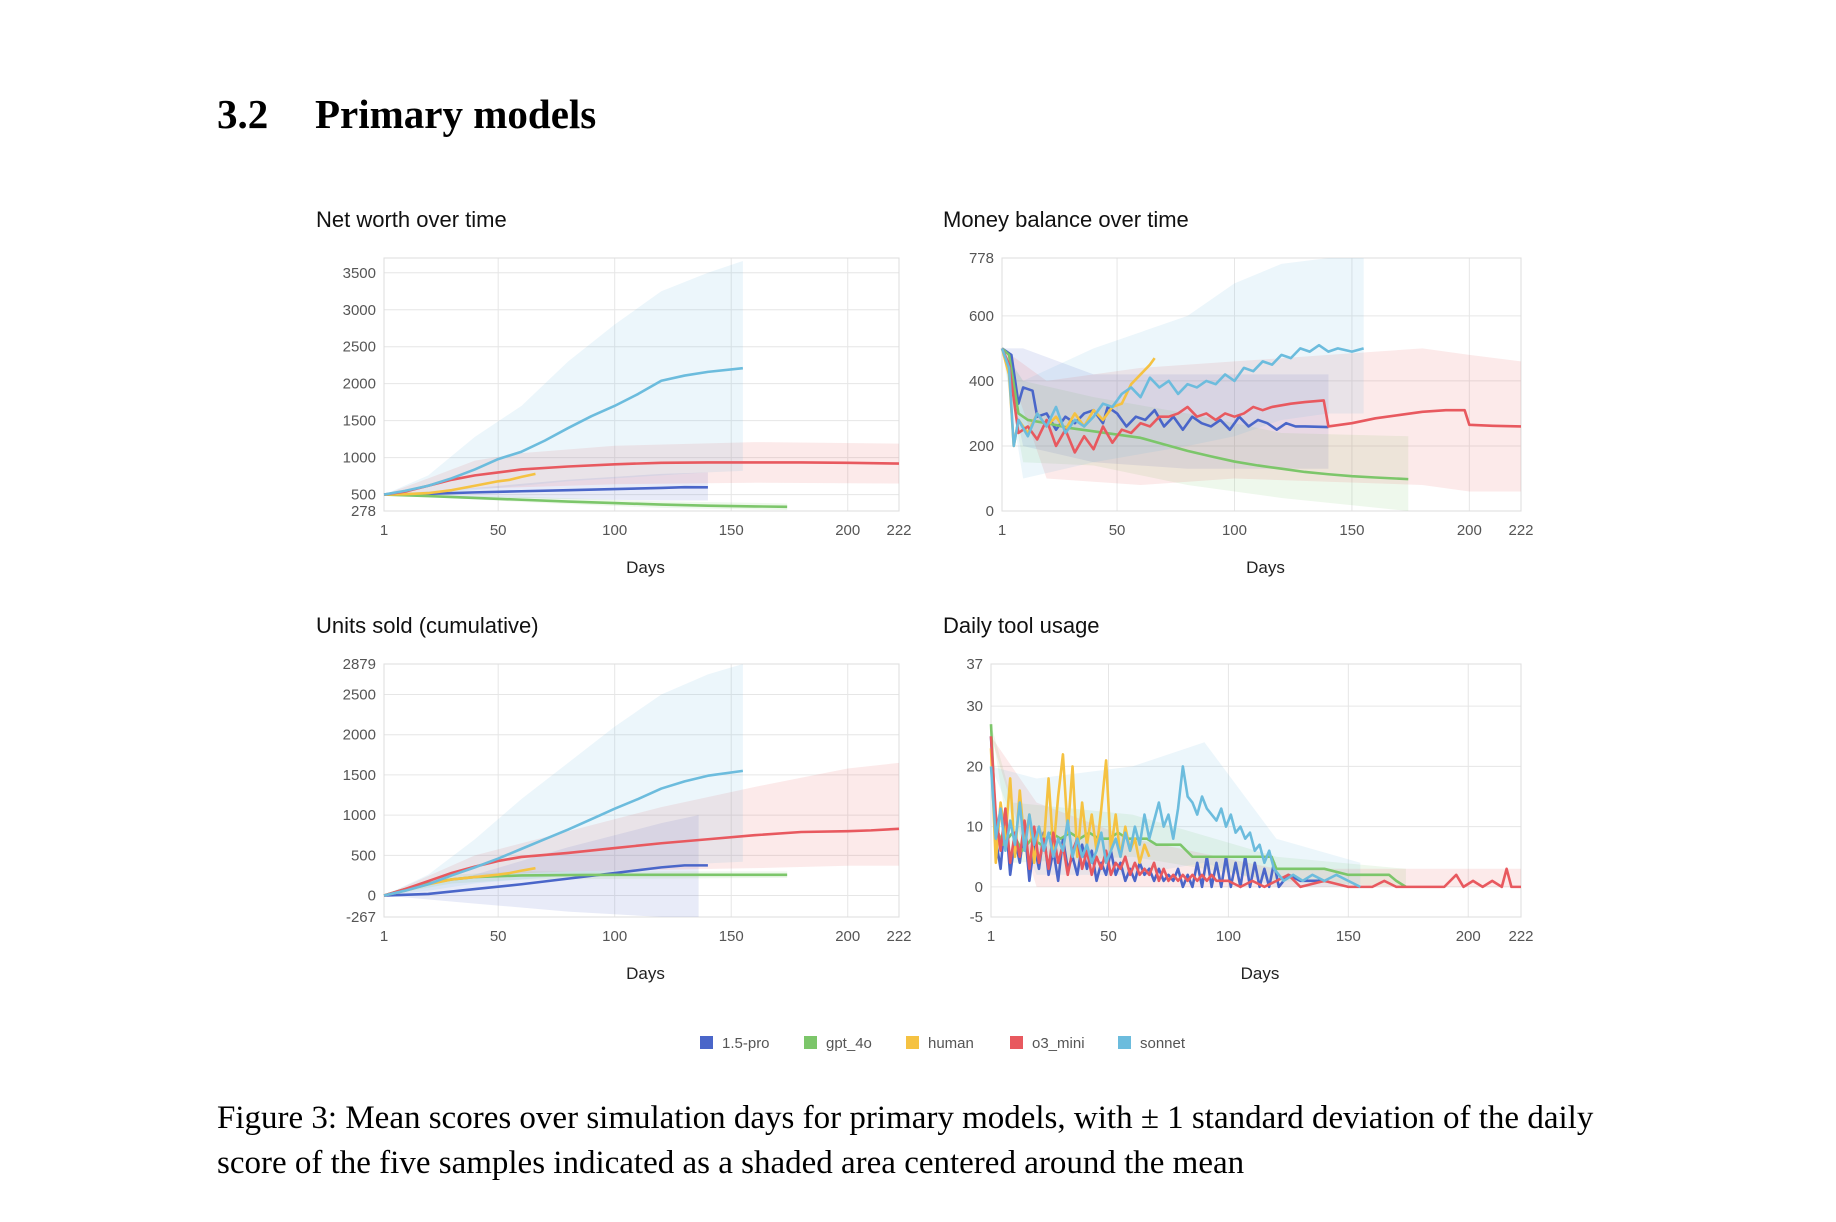  I want to click on chart-title: Money balance over time, so click(1066, 219).